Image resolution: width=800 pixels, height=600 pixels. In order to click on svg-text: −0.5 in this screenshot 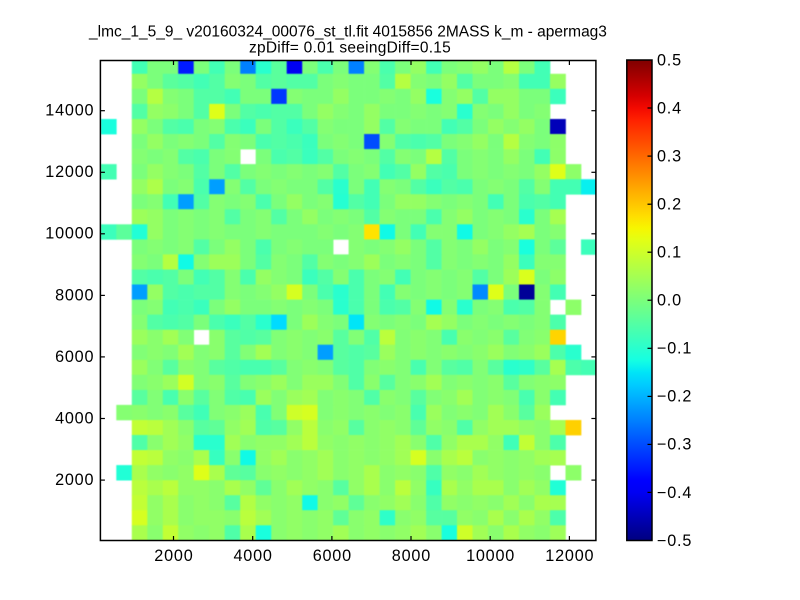, I will do `click(674, 541)`.